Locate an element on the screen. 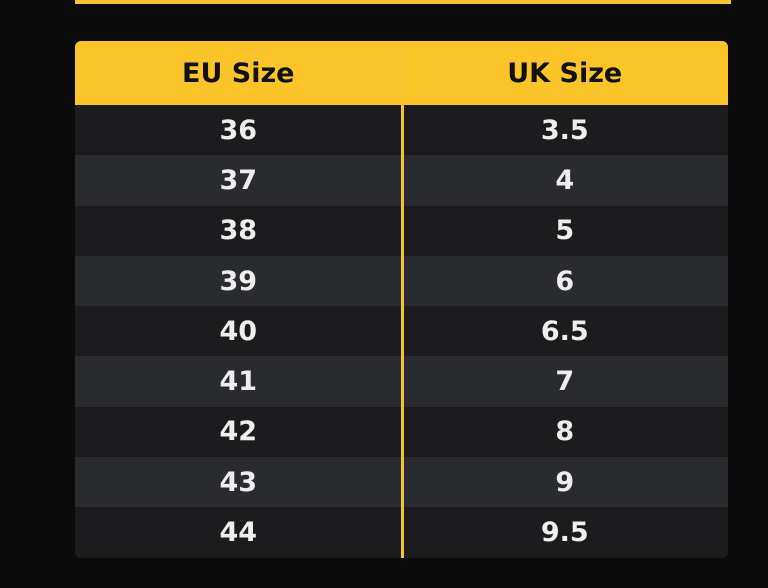  table-cell: 36 is located at coordinates (238, 130).